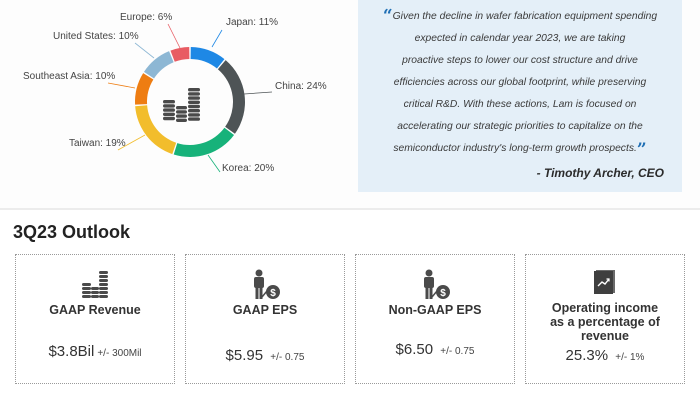 This screenshot has height=400, width=700. I want to click on card-value: $5.95, so click(244, 355).